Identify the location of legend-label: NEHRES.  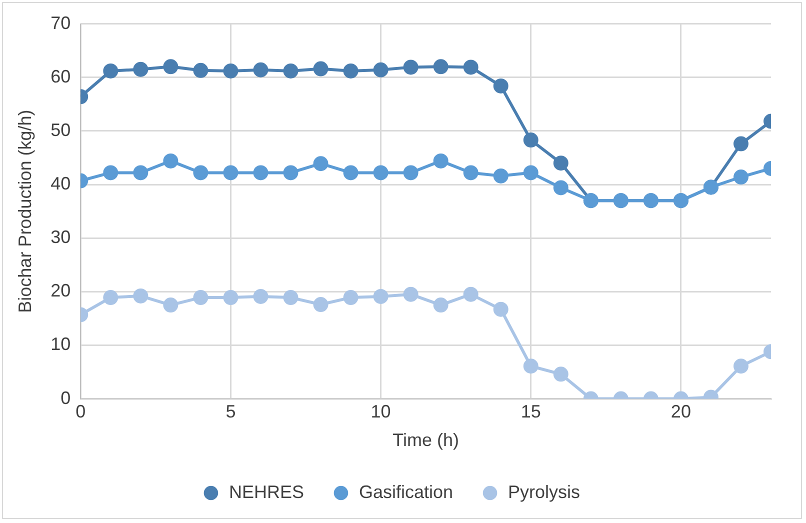
(266, 492).